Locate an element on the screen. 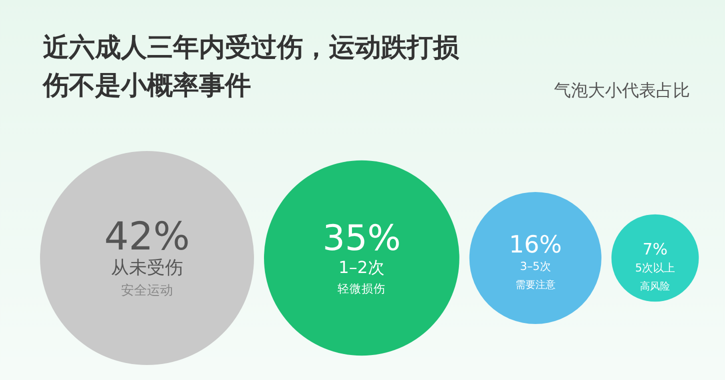  text: 安全运动 is located at coordinates (147, 290).